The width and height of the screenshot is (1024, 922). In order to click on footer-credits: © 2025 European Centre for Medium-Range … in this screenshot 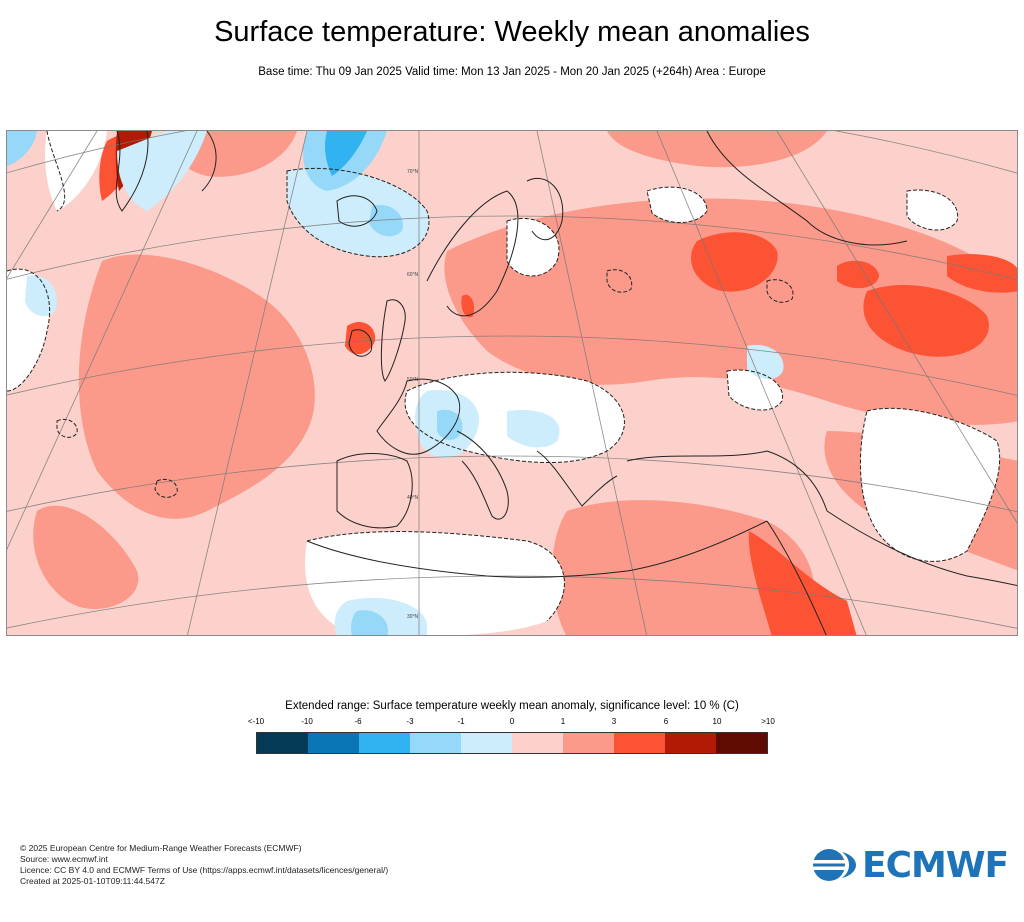, I will do `click(204, 865)`.